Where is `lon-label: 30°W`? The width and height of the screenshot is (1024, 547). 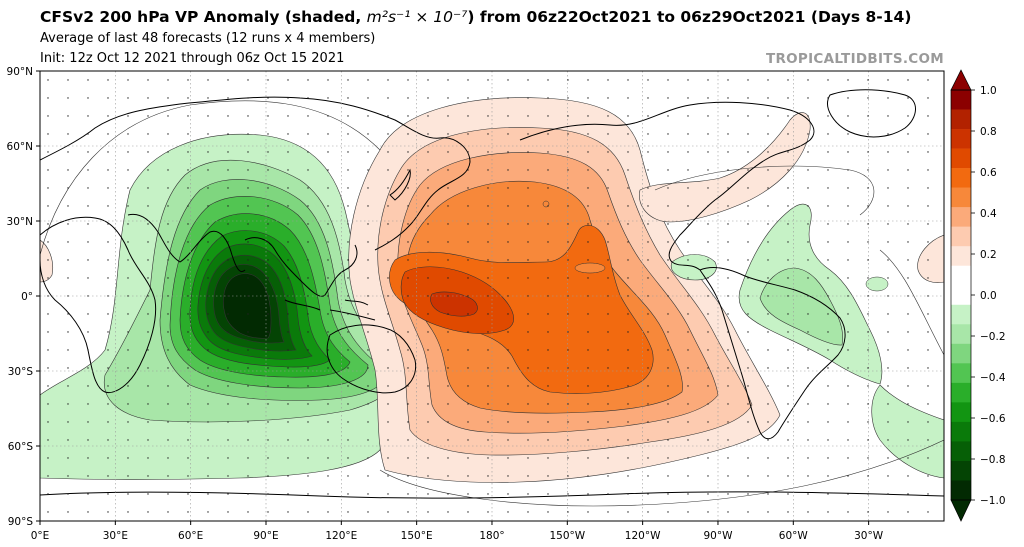 lon-label: 30°W is located at coordinates (869, 536).